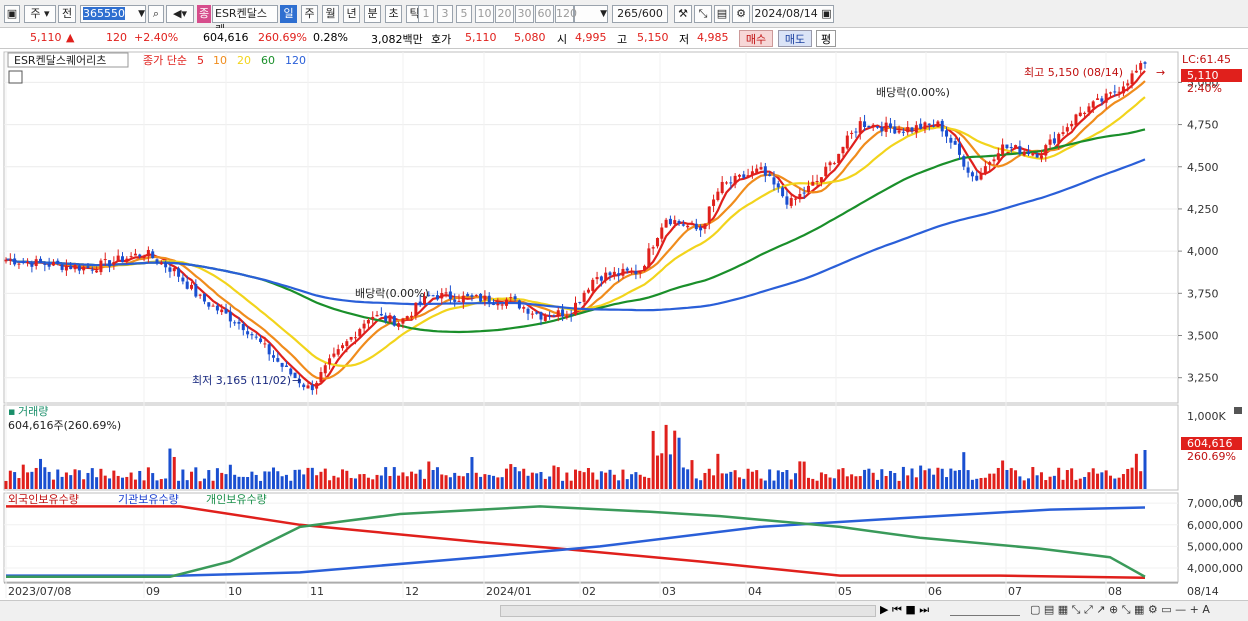 This screenshot has width=1248, height=621. What do you see at coordinates (913, 92) in the screenshot?
I see `dividend-annotation-2: 배당락(0.00%)` at bounding box center [913, 92].